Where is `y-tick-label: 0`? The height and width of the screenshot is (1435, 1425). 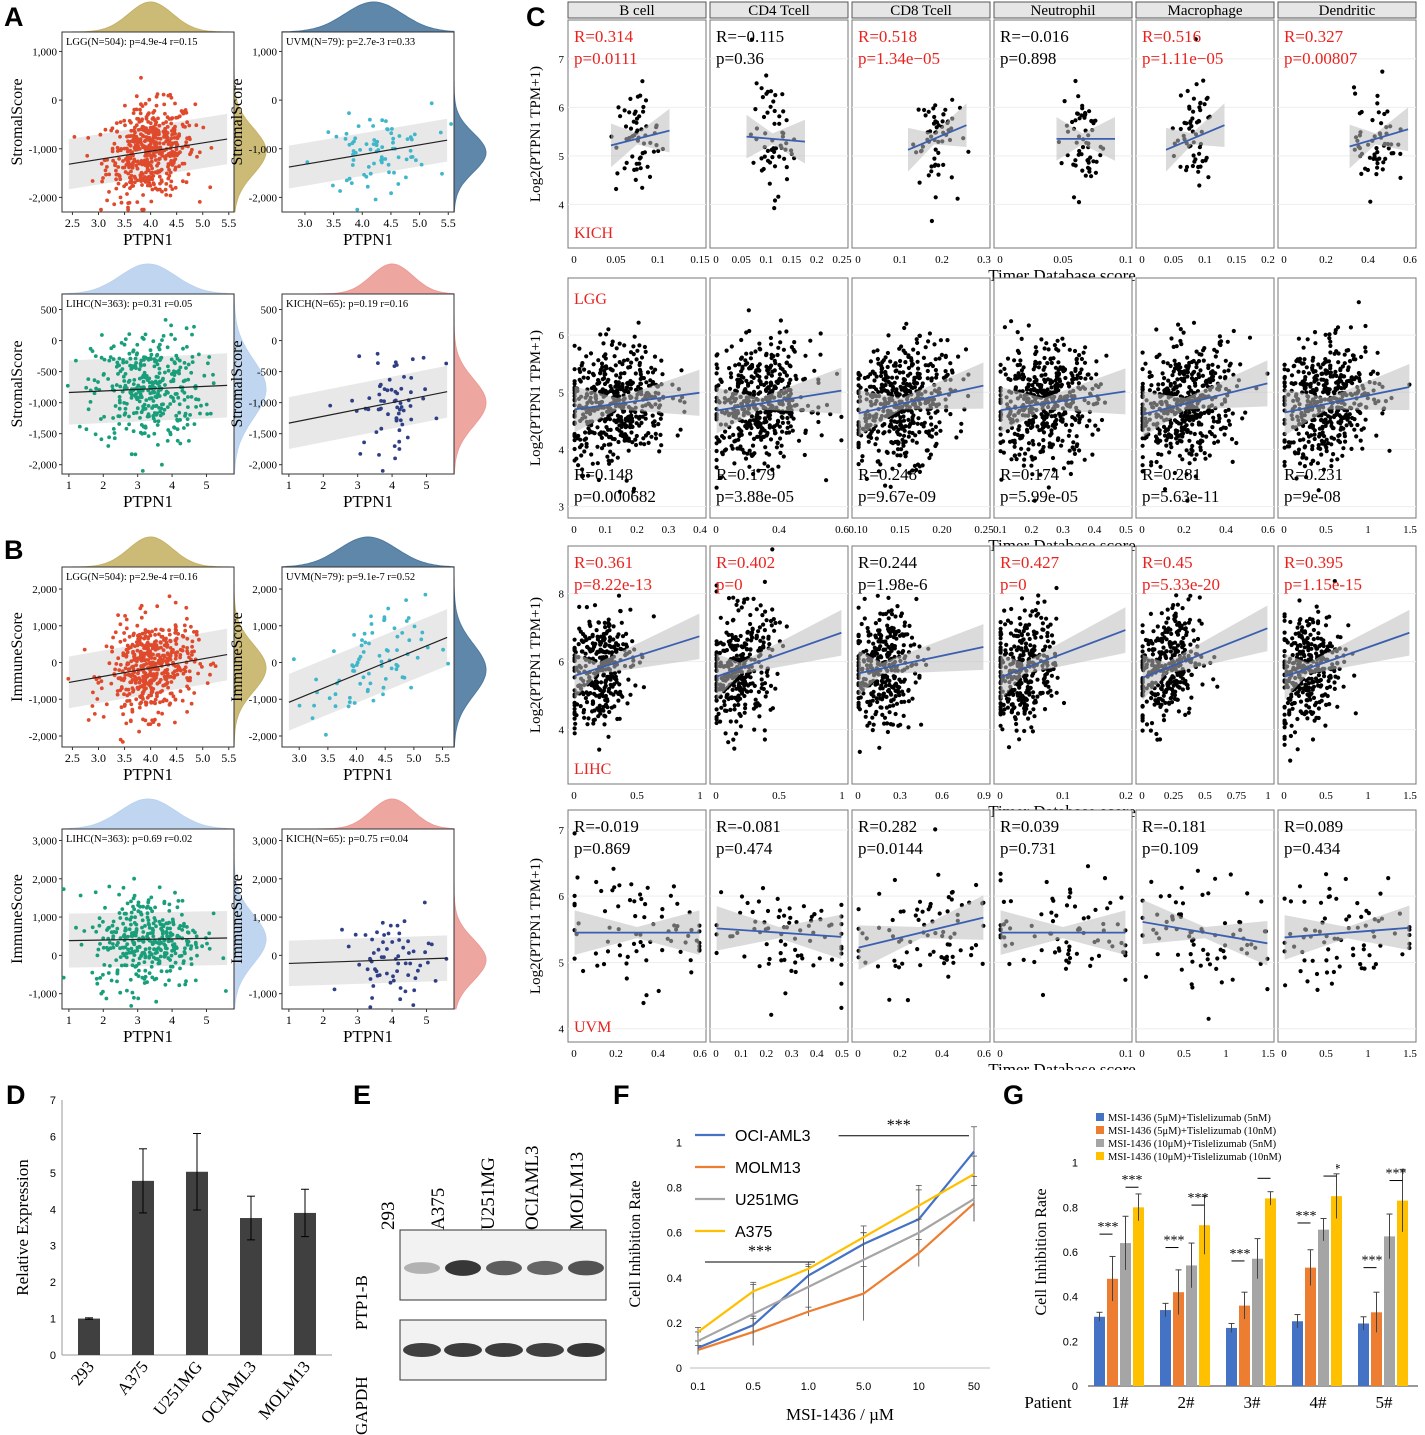
y-tick-label: 0 is located at coordinates (55, 342).